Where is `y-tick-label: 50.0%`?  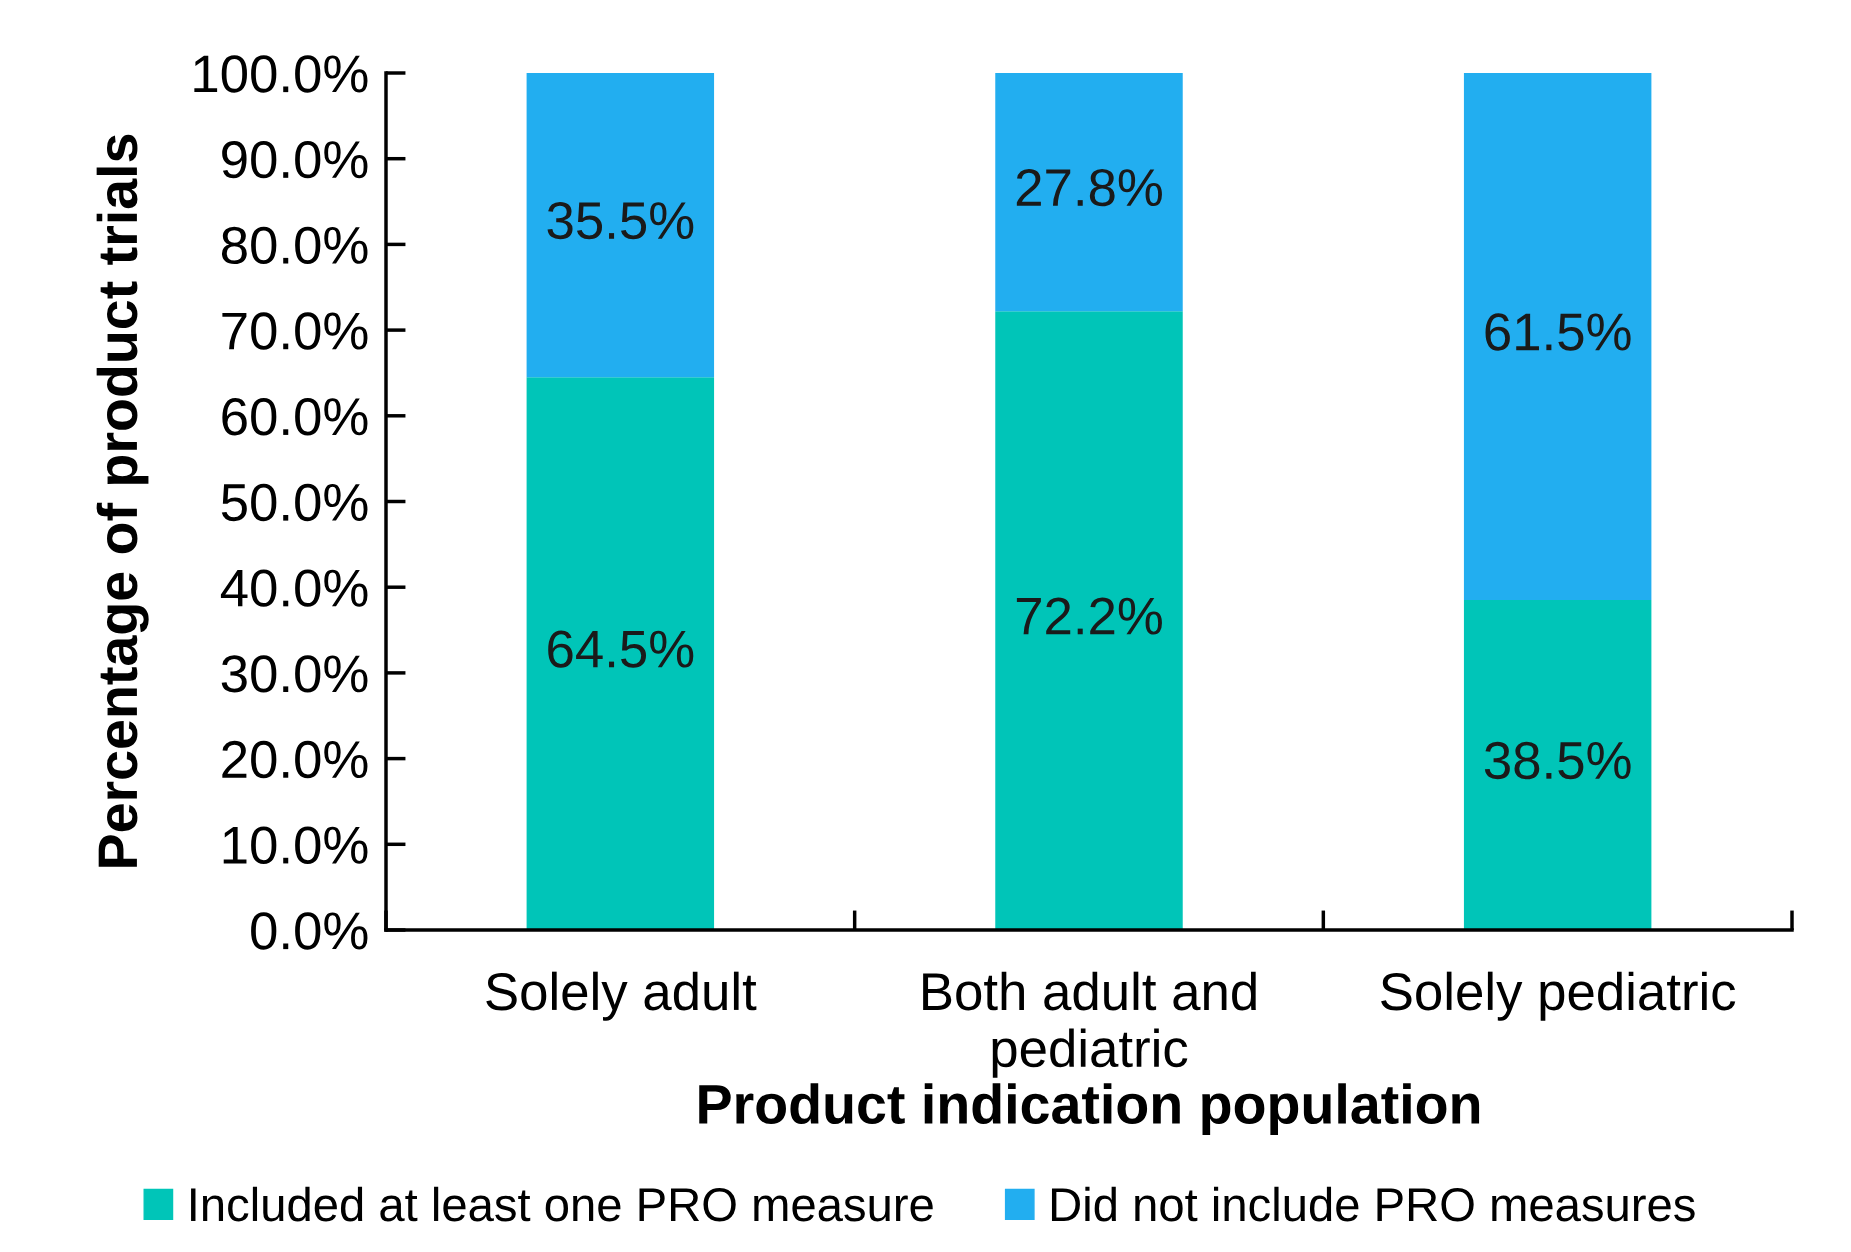
y-tick-label: 50.0% is located at coordinates (294, 502).